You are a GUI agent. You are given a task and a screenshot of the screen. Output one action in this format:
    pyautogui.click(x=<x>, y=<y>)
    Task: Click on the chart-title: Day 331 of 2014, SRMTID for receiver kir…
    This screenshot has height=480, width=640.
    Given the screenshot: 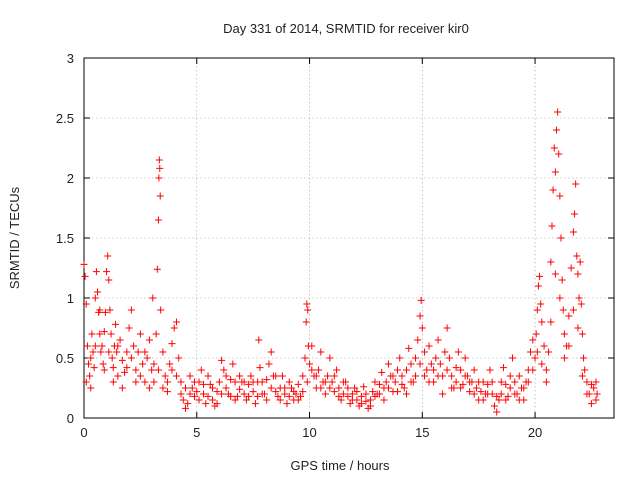 What is the action you would take?
    pyautogui.click(x=346, y=28)
    